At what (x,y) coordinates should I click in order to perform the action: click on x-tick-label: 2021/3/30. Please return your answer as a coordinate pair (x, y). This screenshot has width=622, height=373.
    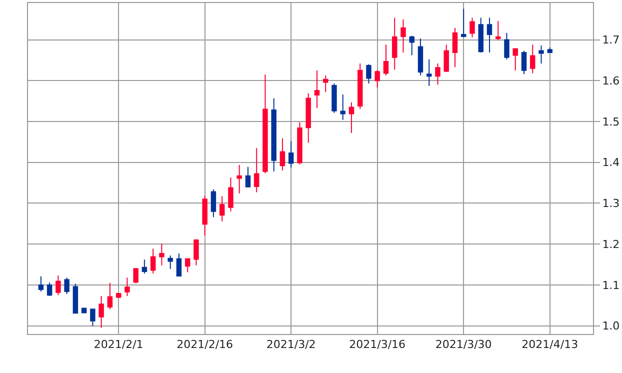
    Looking at the image, I should click on (463, 345).